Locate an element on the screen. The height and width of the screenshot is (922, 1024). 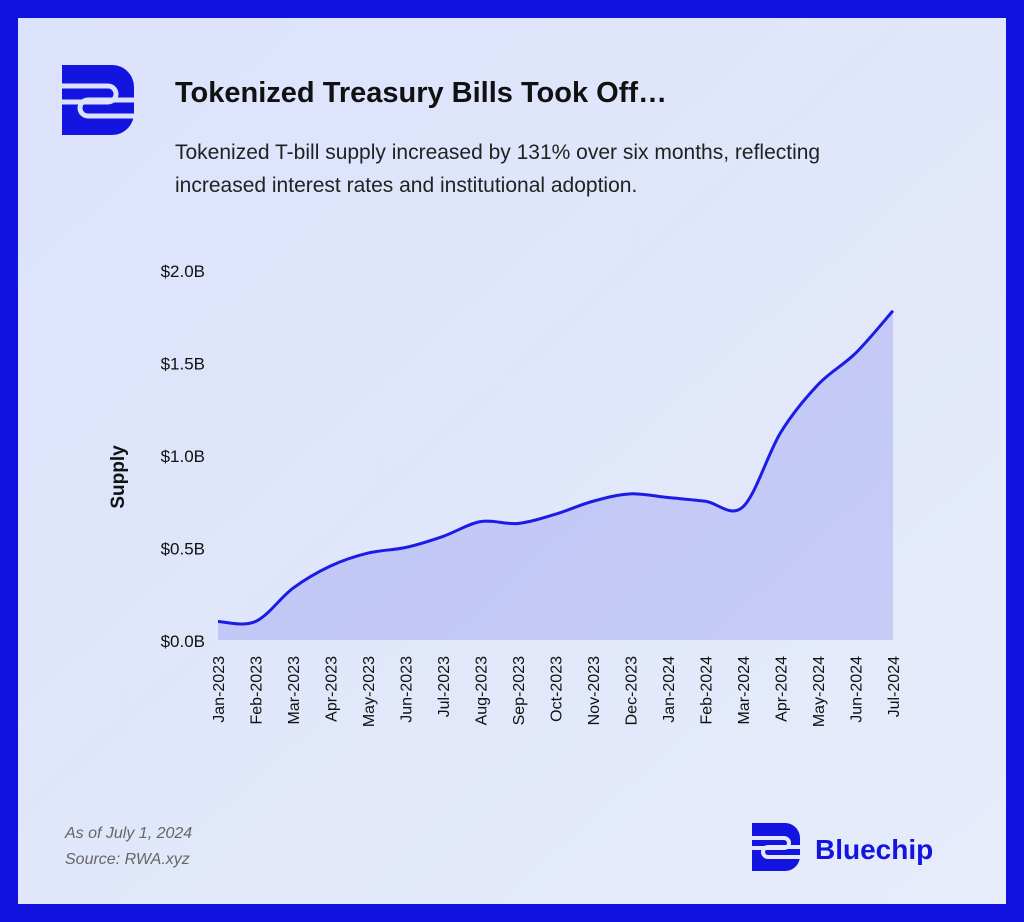
x-tick-label: Jul-2024 is located at coordinates (894, 686).